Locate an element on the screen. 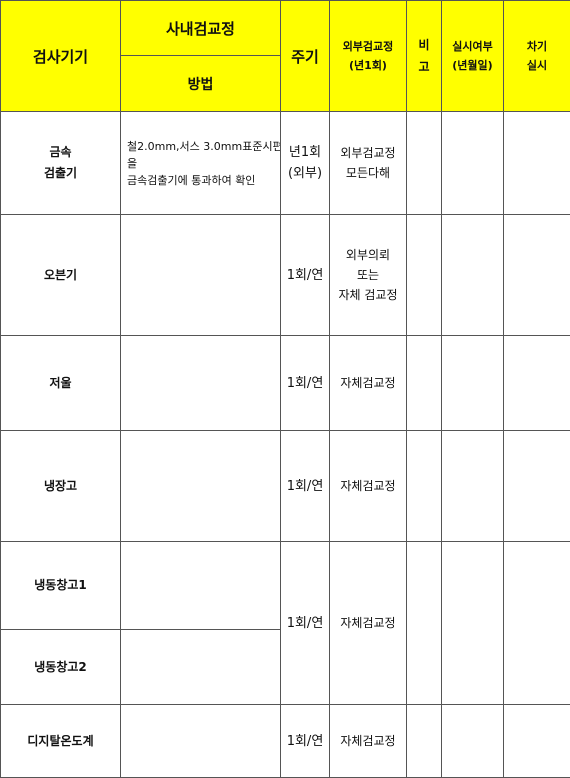 This screenshot has width=570, height=778. device-cell: 냉장고 is located at coordinates (60, 486).